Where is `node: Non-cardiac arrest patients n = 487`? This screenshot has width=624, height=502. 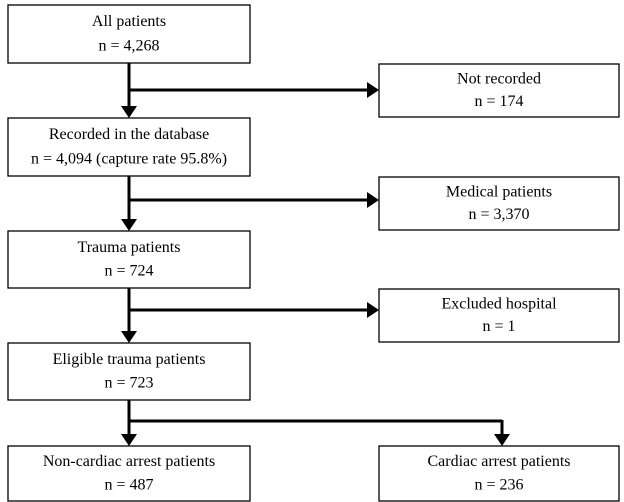 node: Non-cardiac arrest patients n = 487 is located at coordinates (129, 473).